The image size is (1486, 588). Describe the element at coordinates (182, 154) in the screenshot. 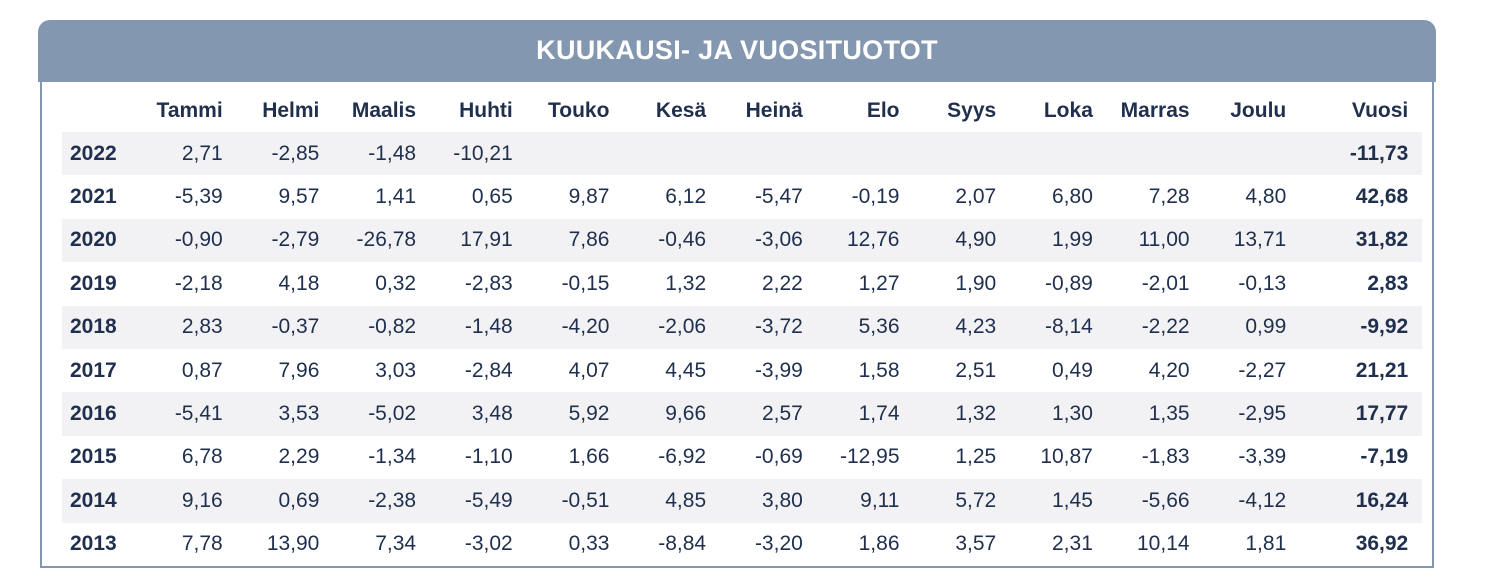

I see `monthly-return-cell: 2,71` at that location.